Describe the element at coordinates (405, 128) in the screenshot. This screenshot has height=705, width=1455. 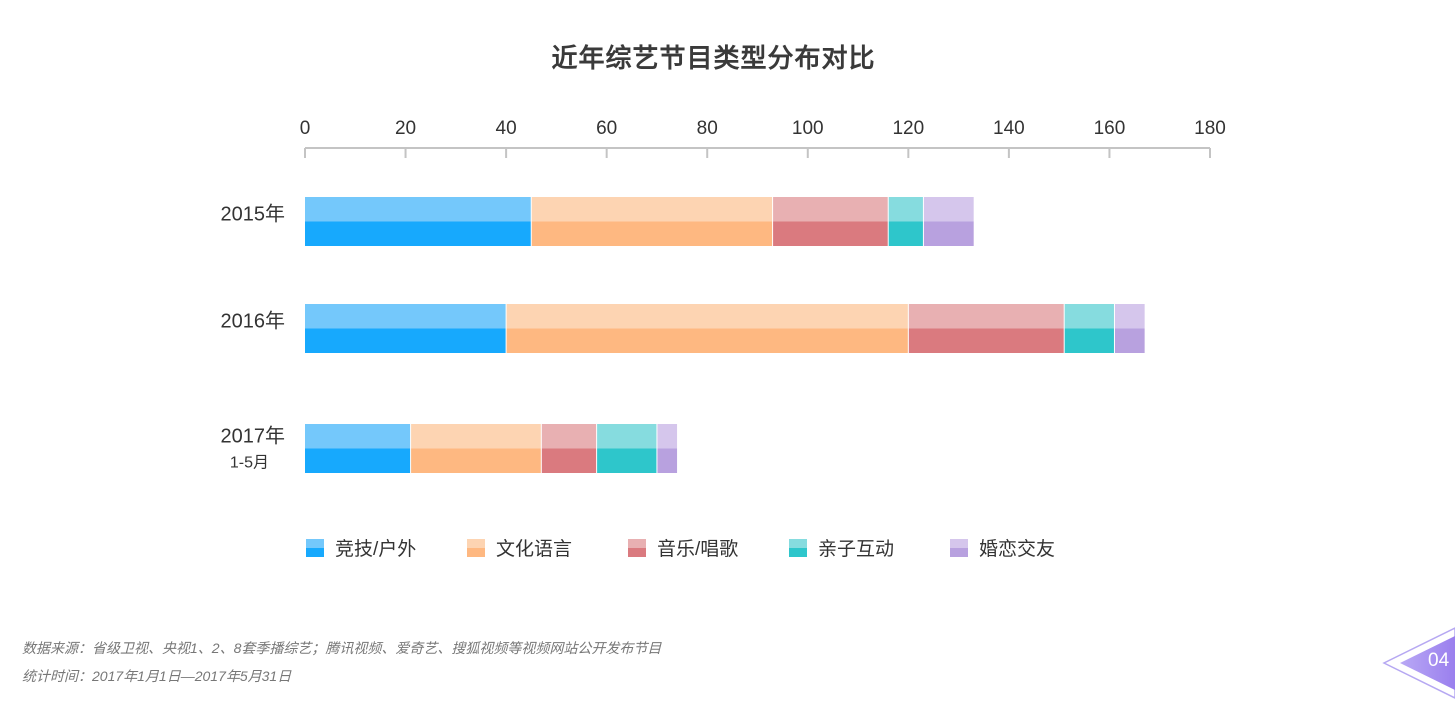
I see `x-tick-label: 20` at that location.